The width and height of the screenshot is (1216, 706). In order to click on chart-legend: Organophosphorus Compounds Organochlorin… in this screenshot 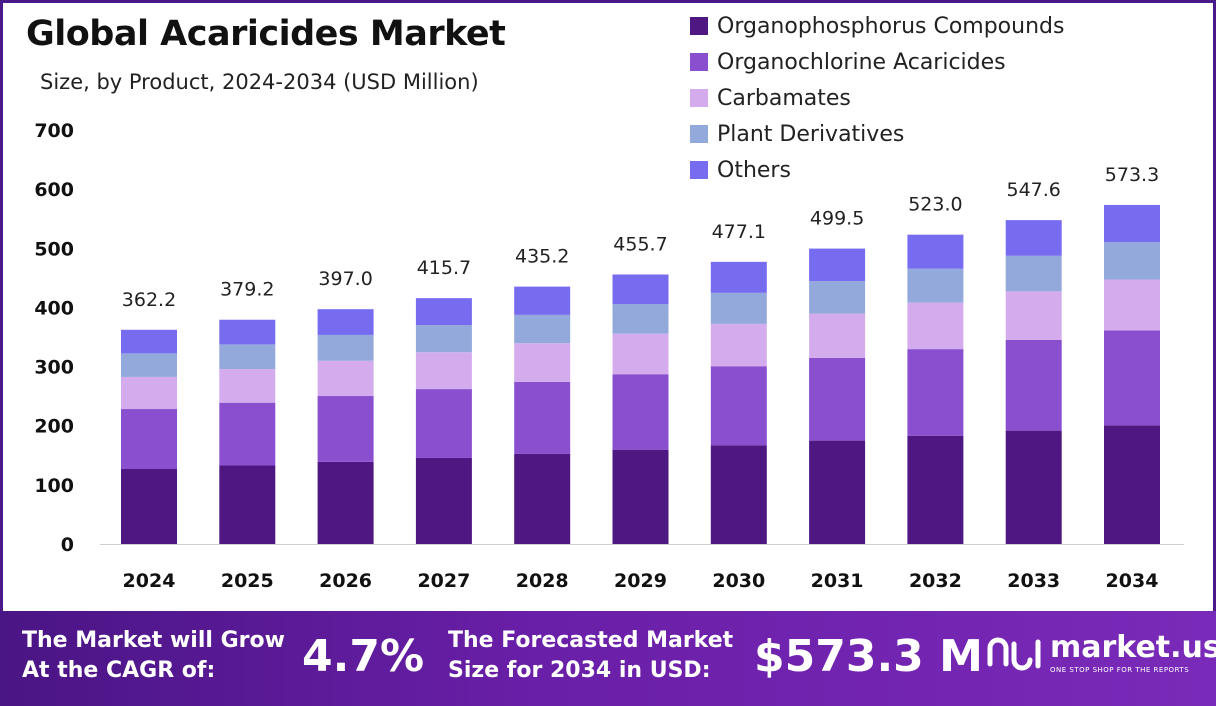, I will do `click(877, 98)`.